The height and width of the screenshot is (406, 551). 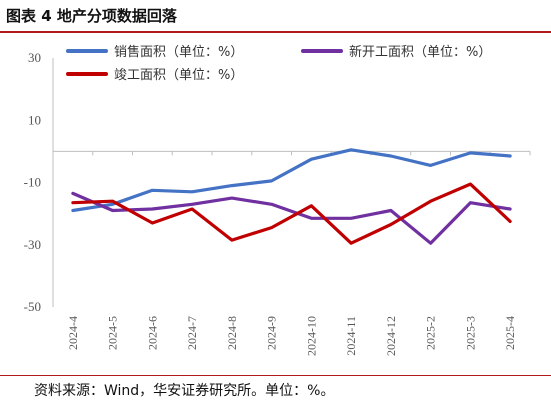 What do you see at coordinates (178, 75) in the screenshot?
I see `legend-label: 竣工面积（单位：%）` at bounding box center [178, 75].